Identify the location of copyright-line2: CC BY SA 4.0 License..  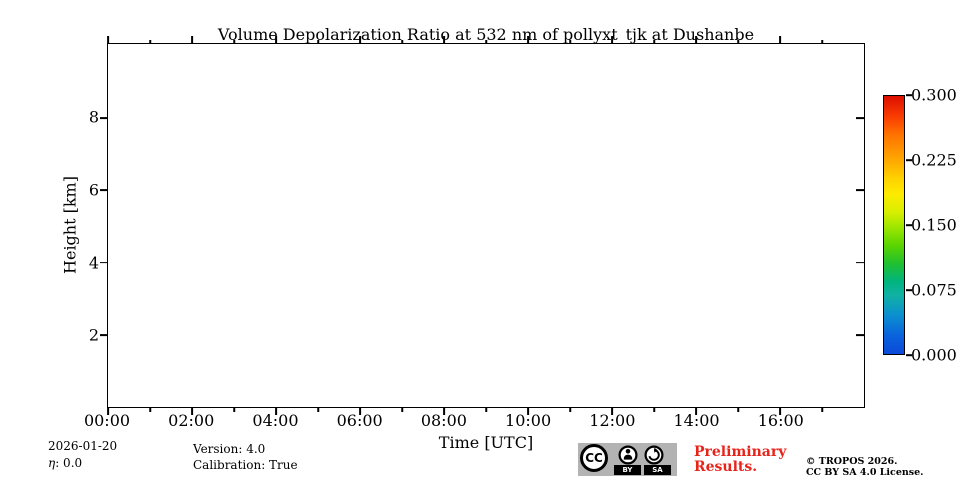
(865, 472).